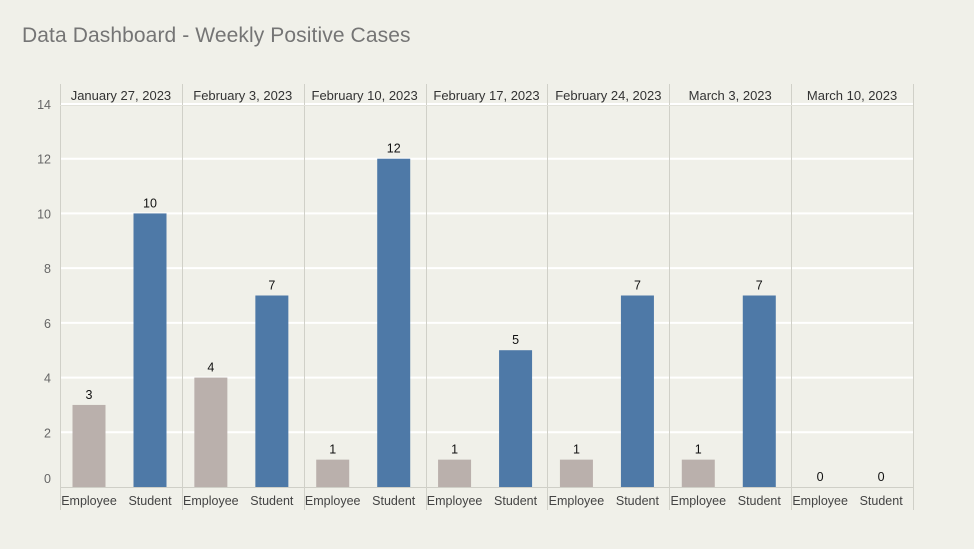 The height and width of the screenshot is (549, 974). Describe the element at coordinates (242, 95) in the screenshot. I see `week-header: February 3, 2023` at that location.